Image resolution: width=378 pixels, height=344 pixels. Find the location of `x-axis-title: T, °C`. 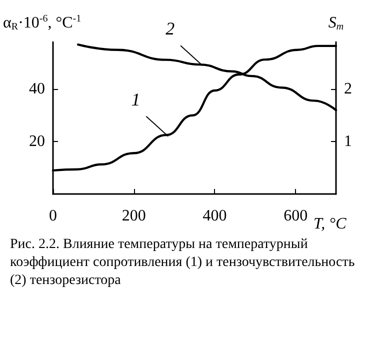

x-axis-title: T, °C is located at coordinates (330, 224).